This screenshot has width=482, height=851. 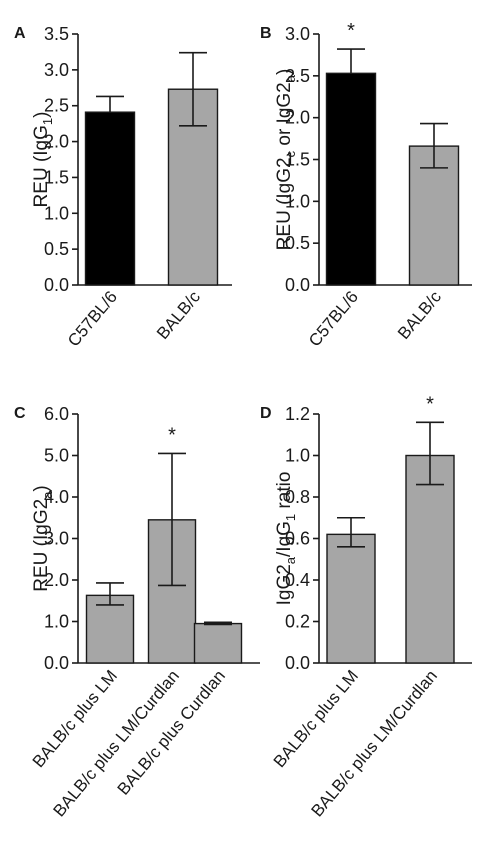 I want to click on y-axis-label: IgG2a/IgG1 ratio, so click(x=286, y=539).